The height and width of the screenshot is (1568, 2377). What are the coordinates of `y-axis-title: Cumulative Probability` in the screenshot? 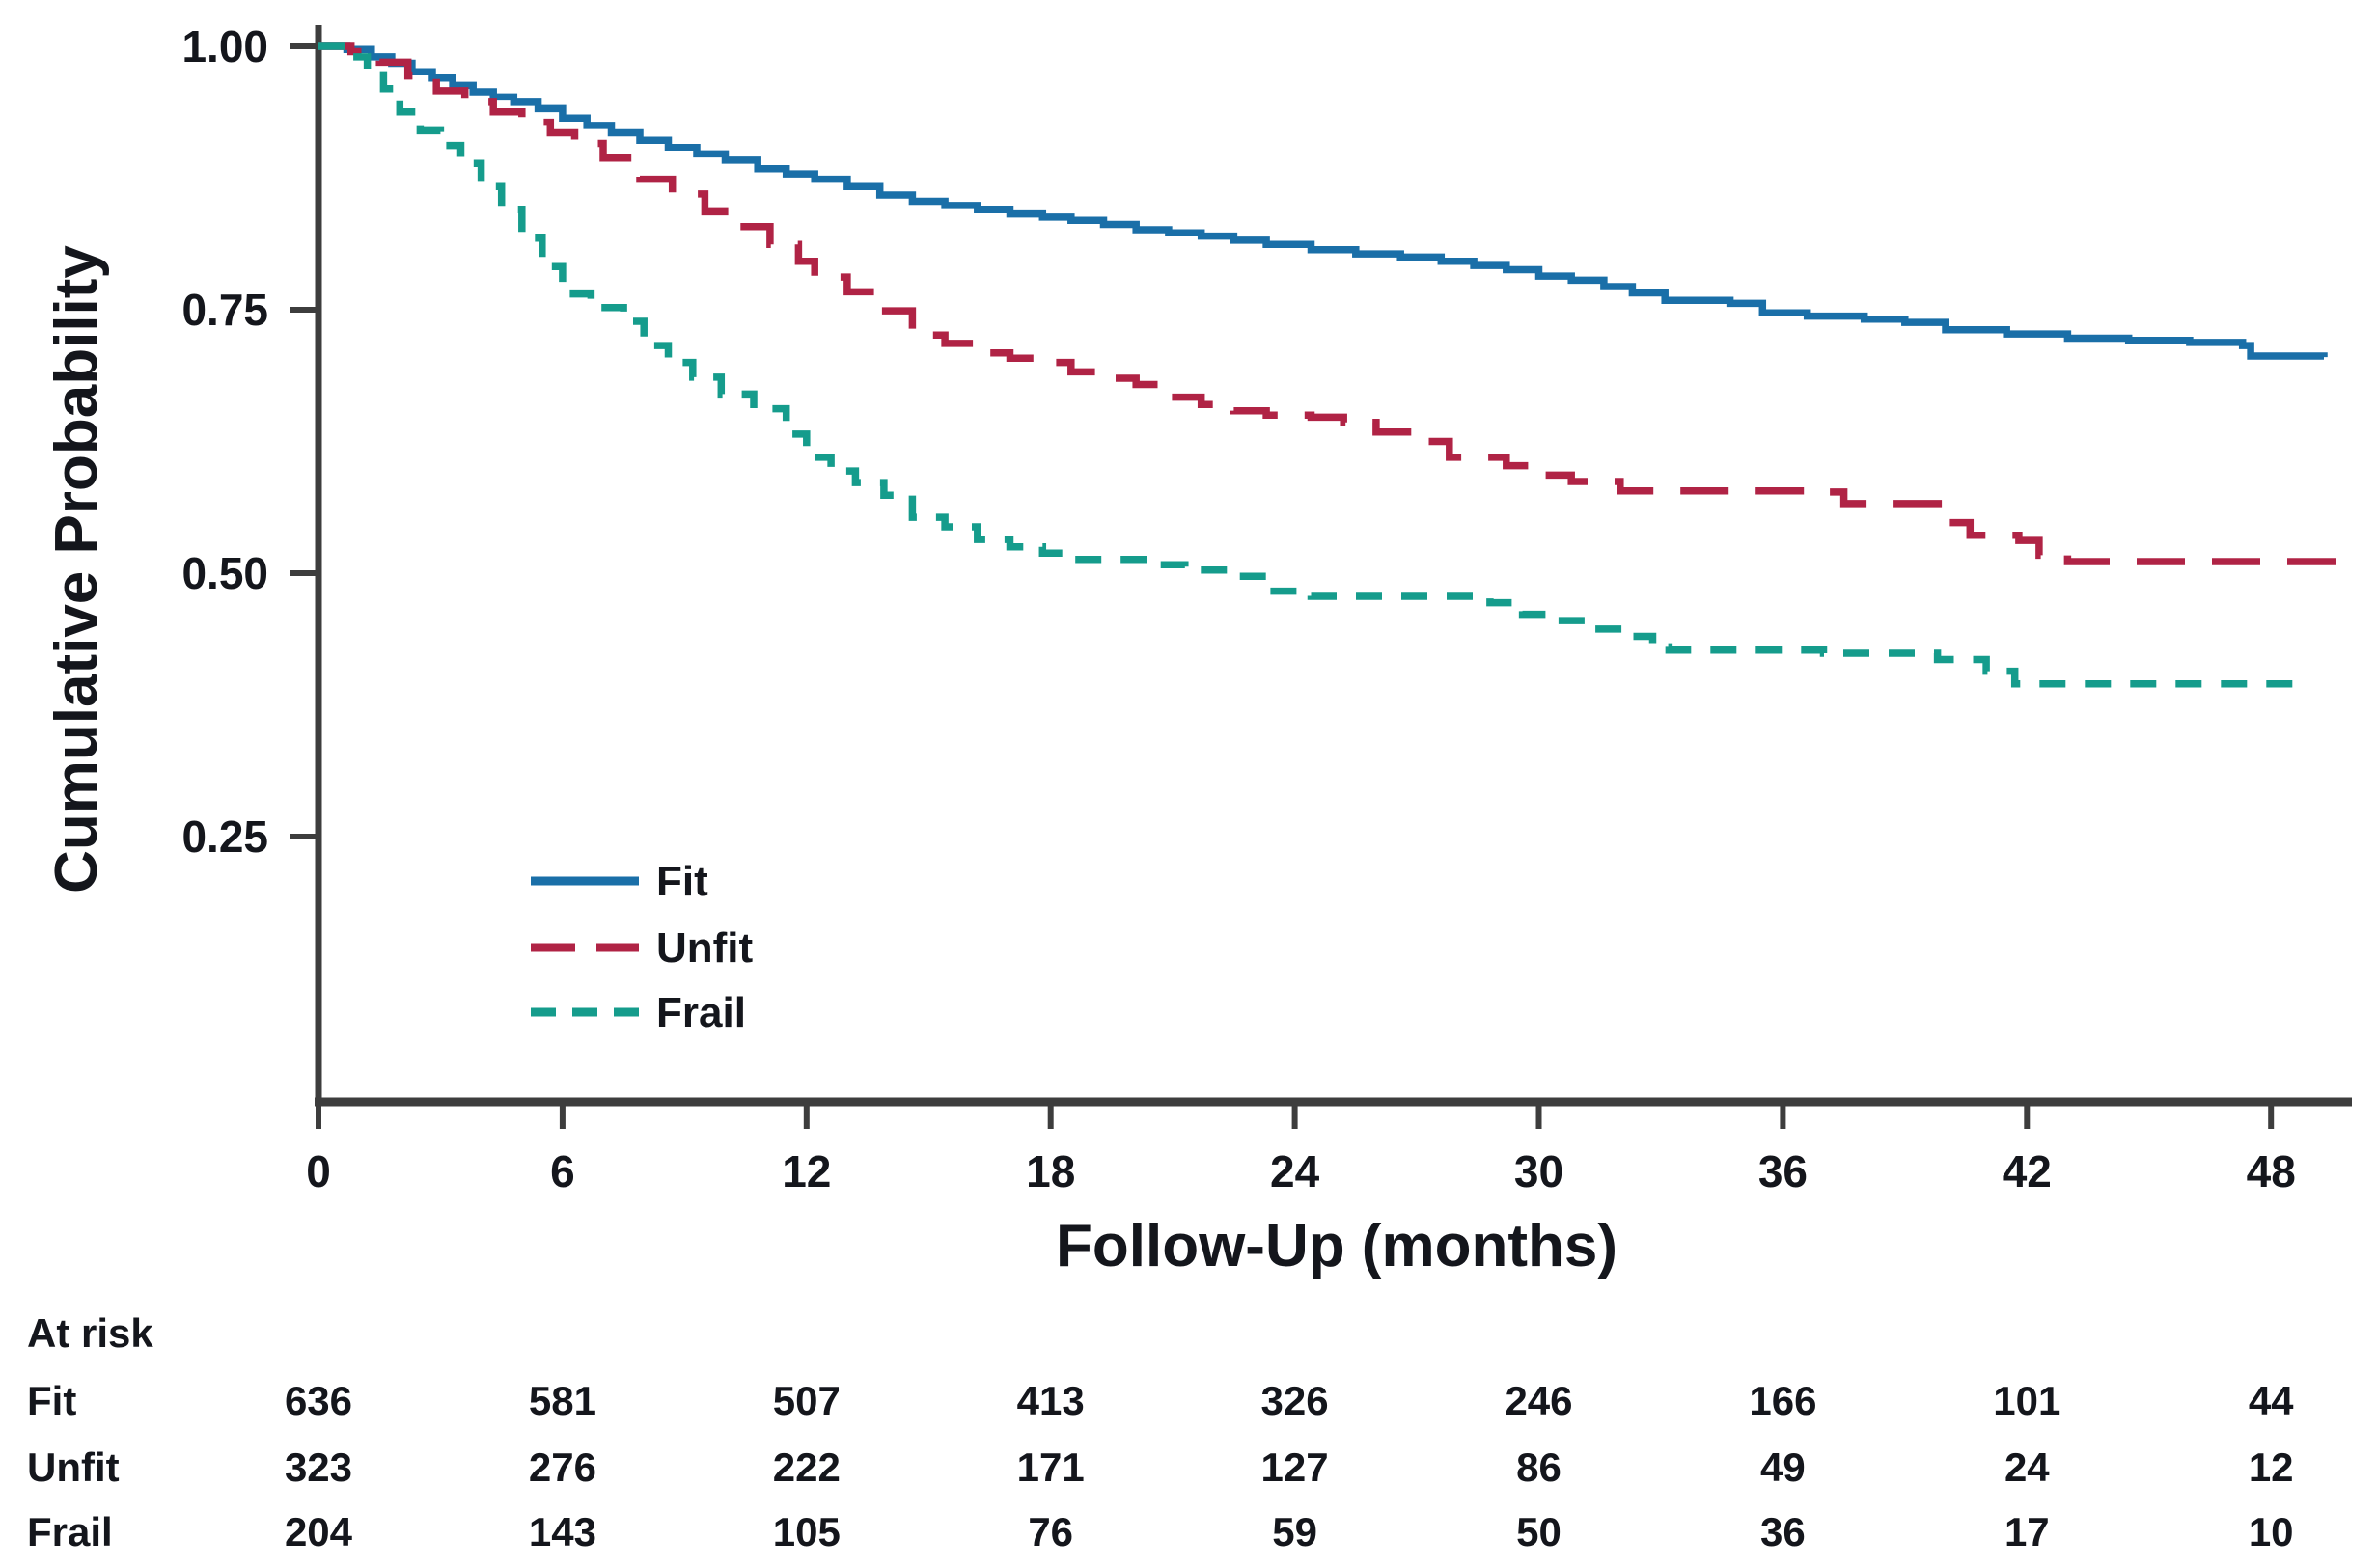 It's located at (76, 569).